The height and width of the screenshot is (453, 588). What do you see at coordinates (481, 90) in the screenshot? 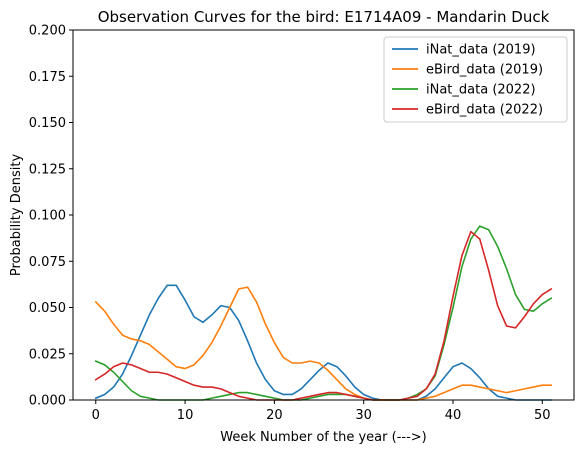
I see `legend-label: iNat_data (2022)` at bounding box center [481, 90].